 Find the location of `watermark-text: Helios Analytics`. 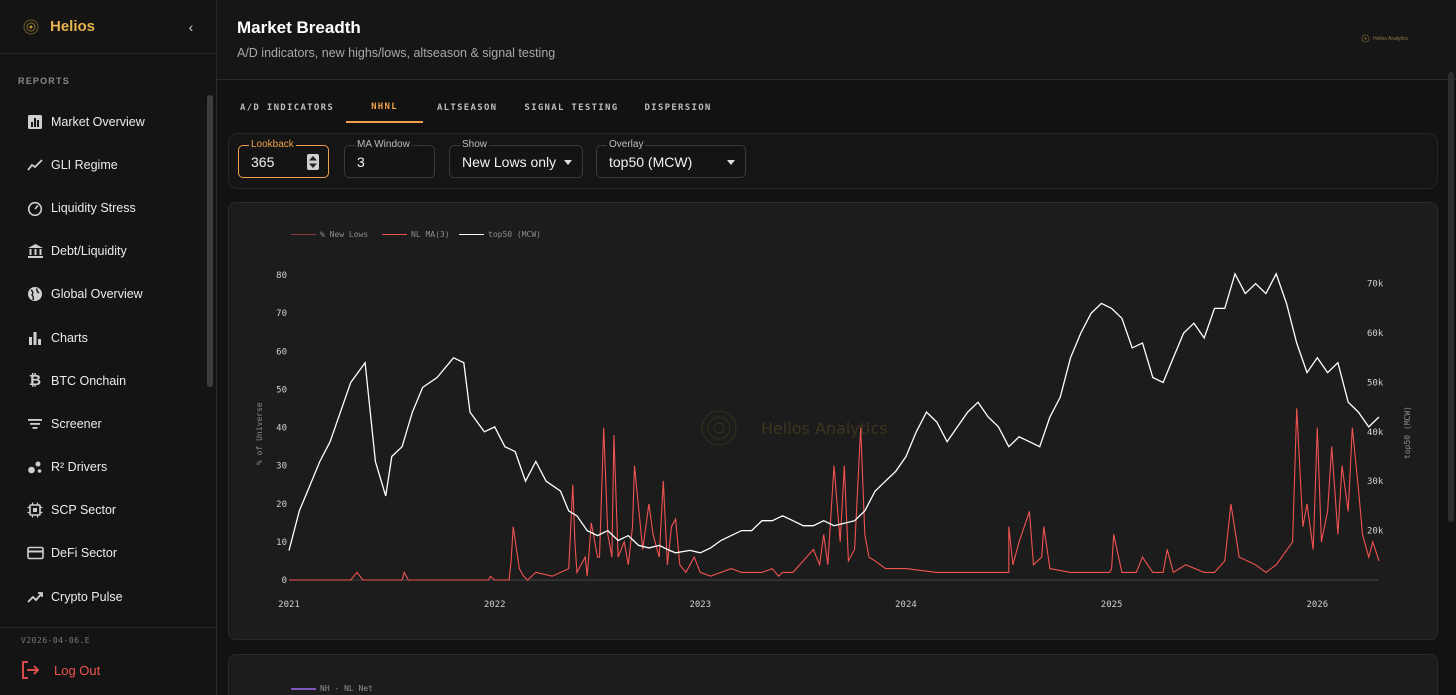

watermark-text: Helios Analytics is located at coordinates (824, 428).